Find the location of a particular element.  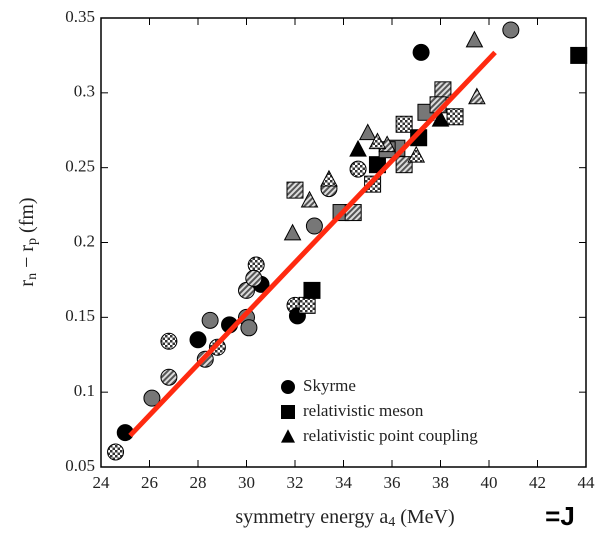

x-tick-label: 26 is located at coordinates (149, 482).